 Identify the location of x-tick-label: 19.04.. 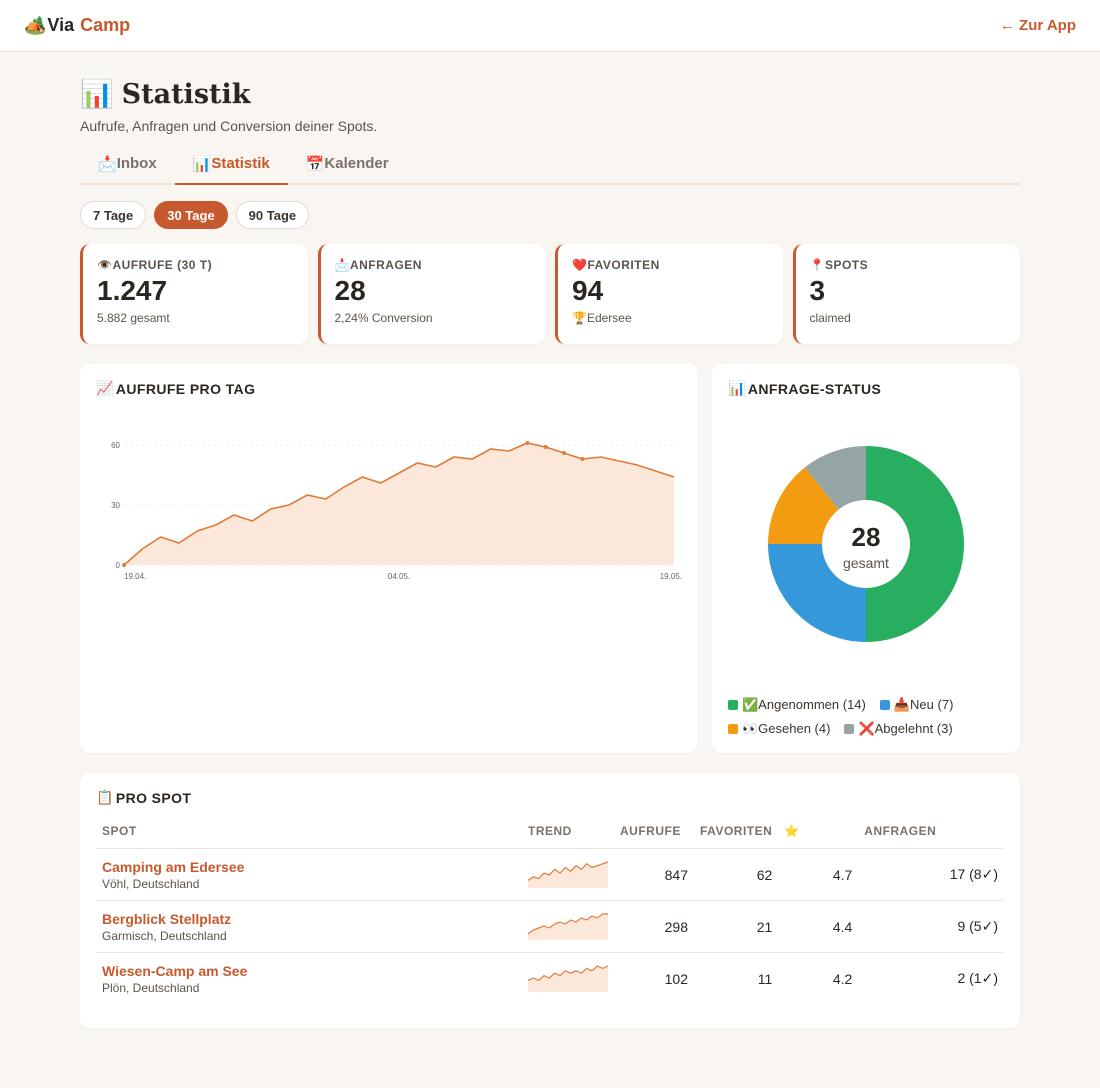
(135, 576).